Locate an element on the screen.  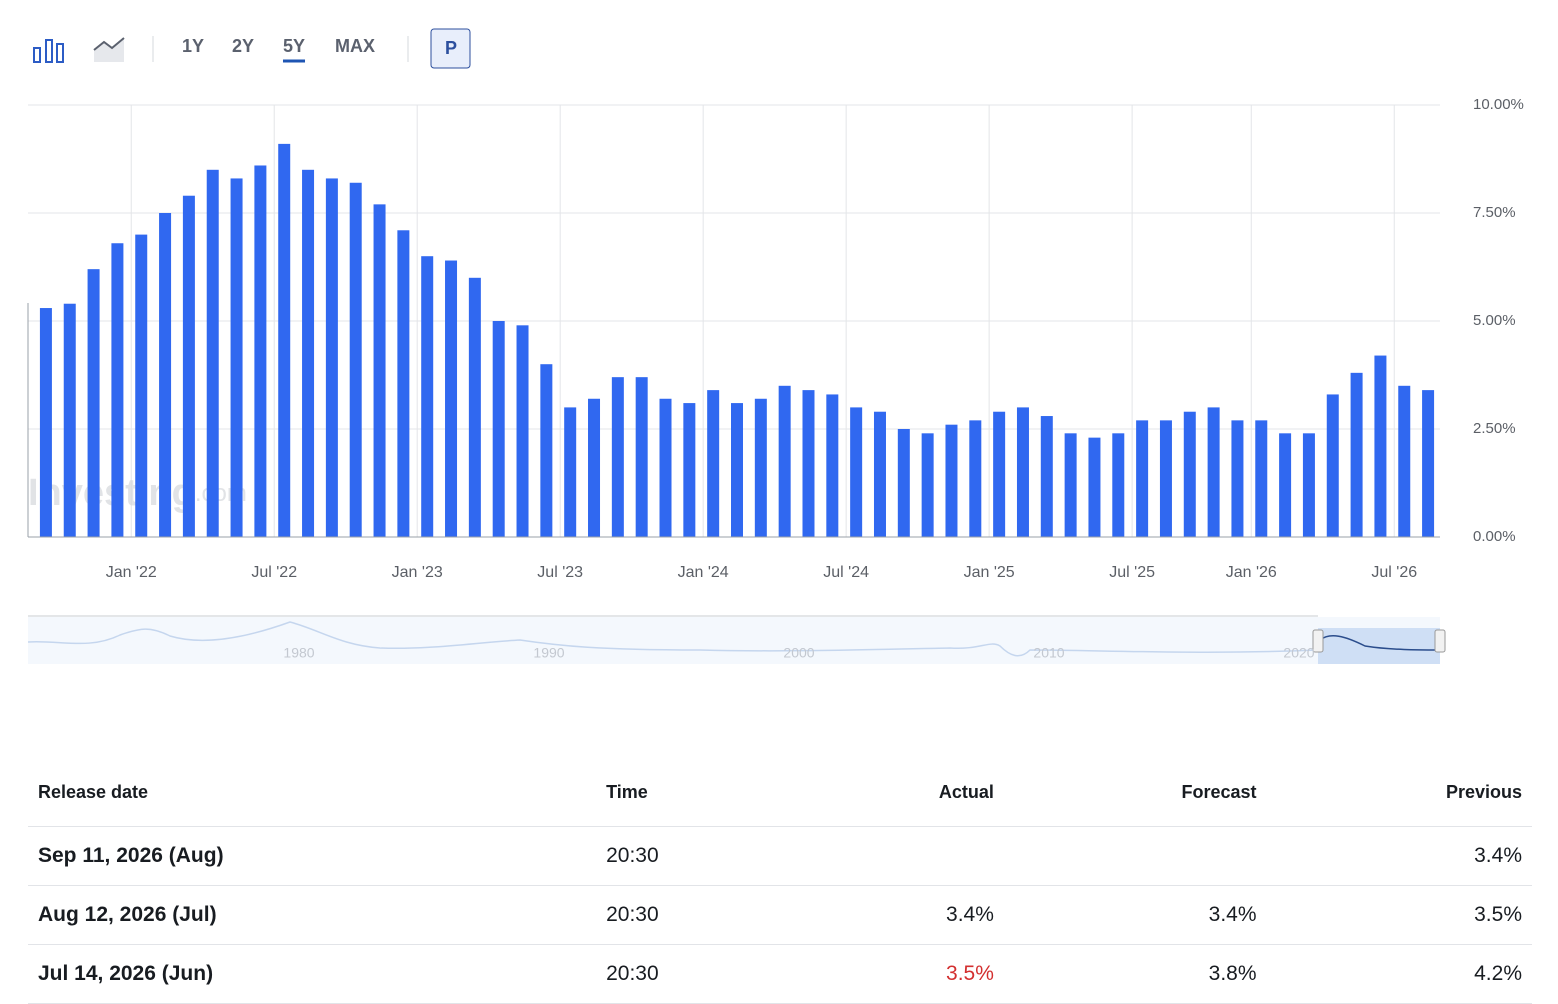
navigator-label: 1990 is located at coordinates (548, 653).